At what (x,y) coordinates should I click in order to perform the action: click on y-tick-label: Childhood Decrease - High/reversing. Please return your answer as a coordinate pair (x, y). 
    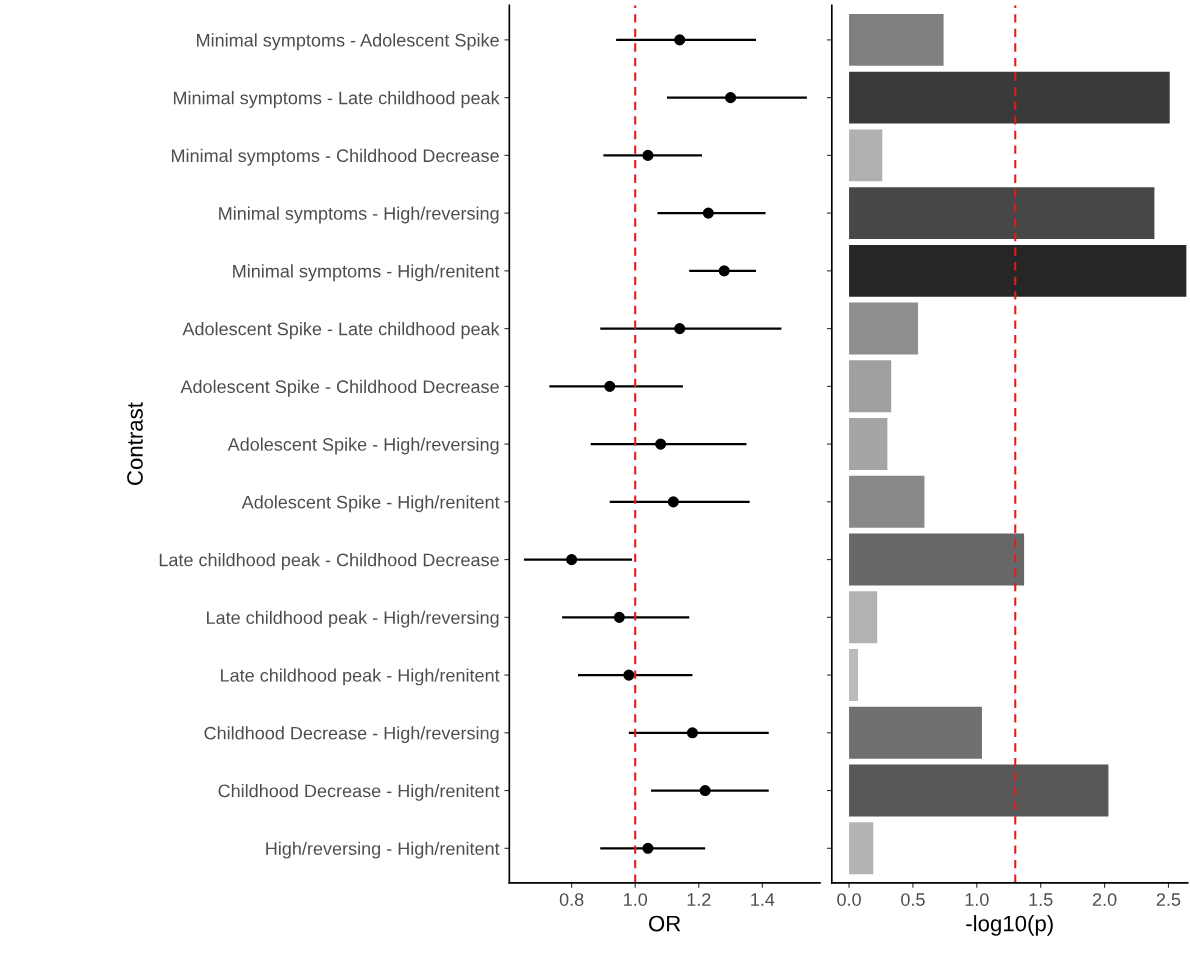
    Looking at the image, I should click on (351, 735).